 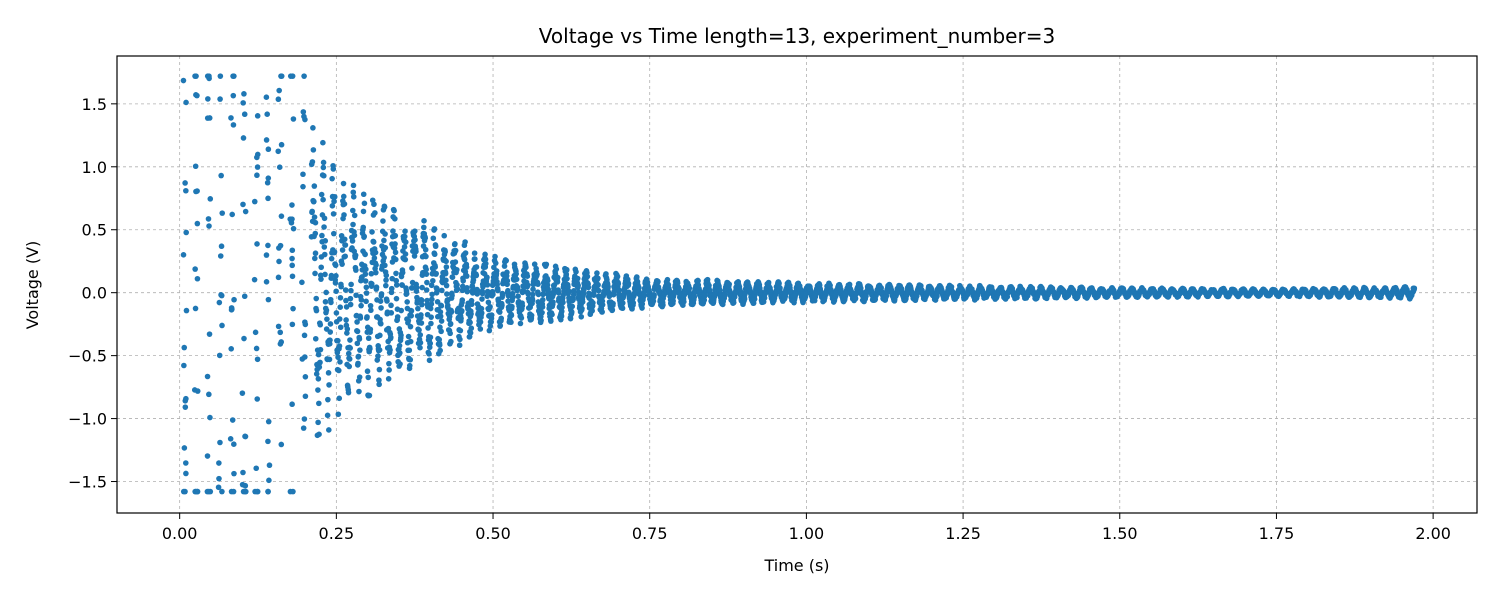 What do you see at coordinates (87, 419) in the screenshot?
I see `y-tick-label: −1.0` at bounding box center [87, 419].